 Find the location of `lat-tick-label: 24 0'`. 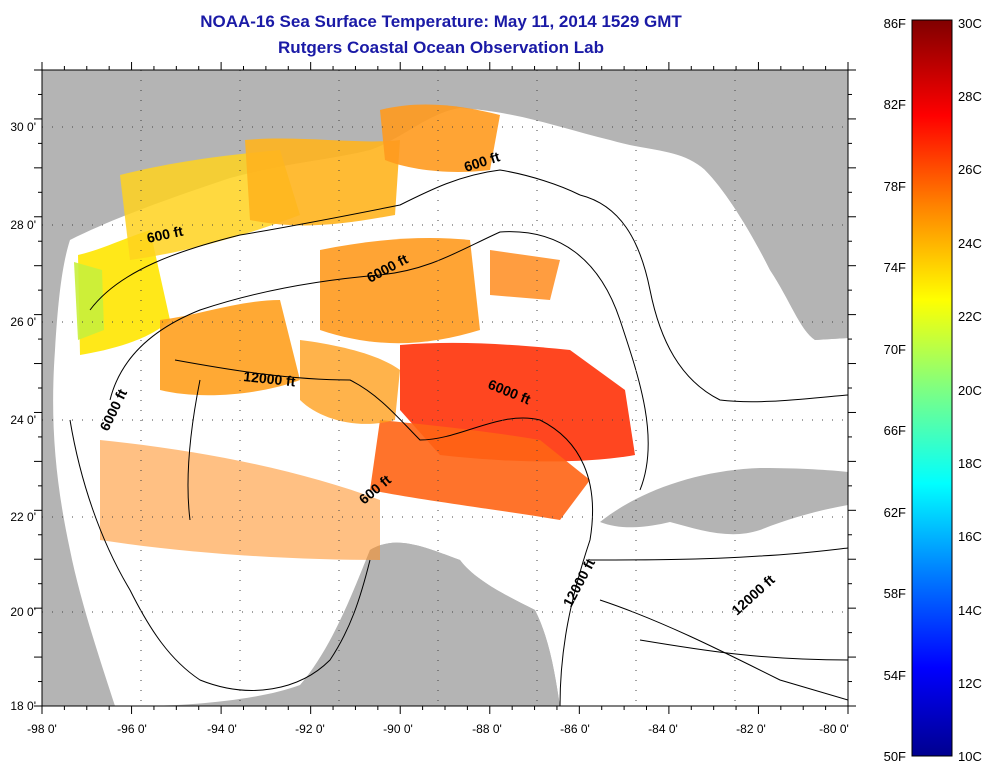

lat-tick-label: 24 0' is located at coordinates (23, 420).